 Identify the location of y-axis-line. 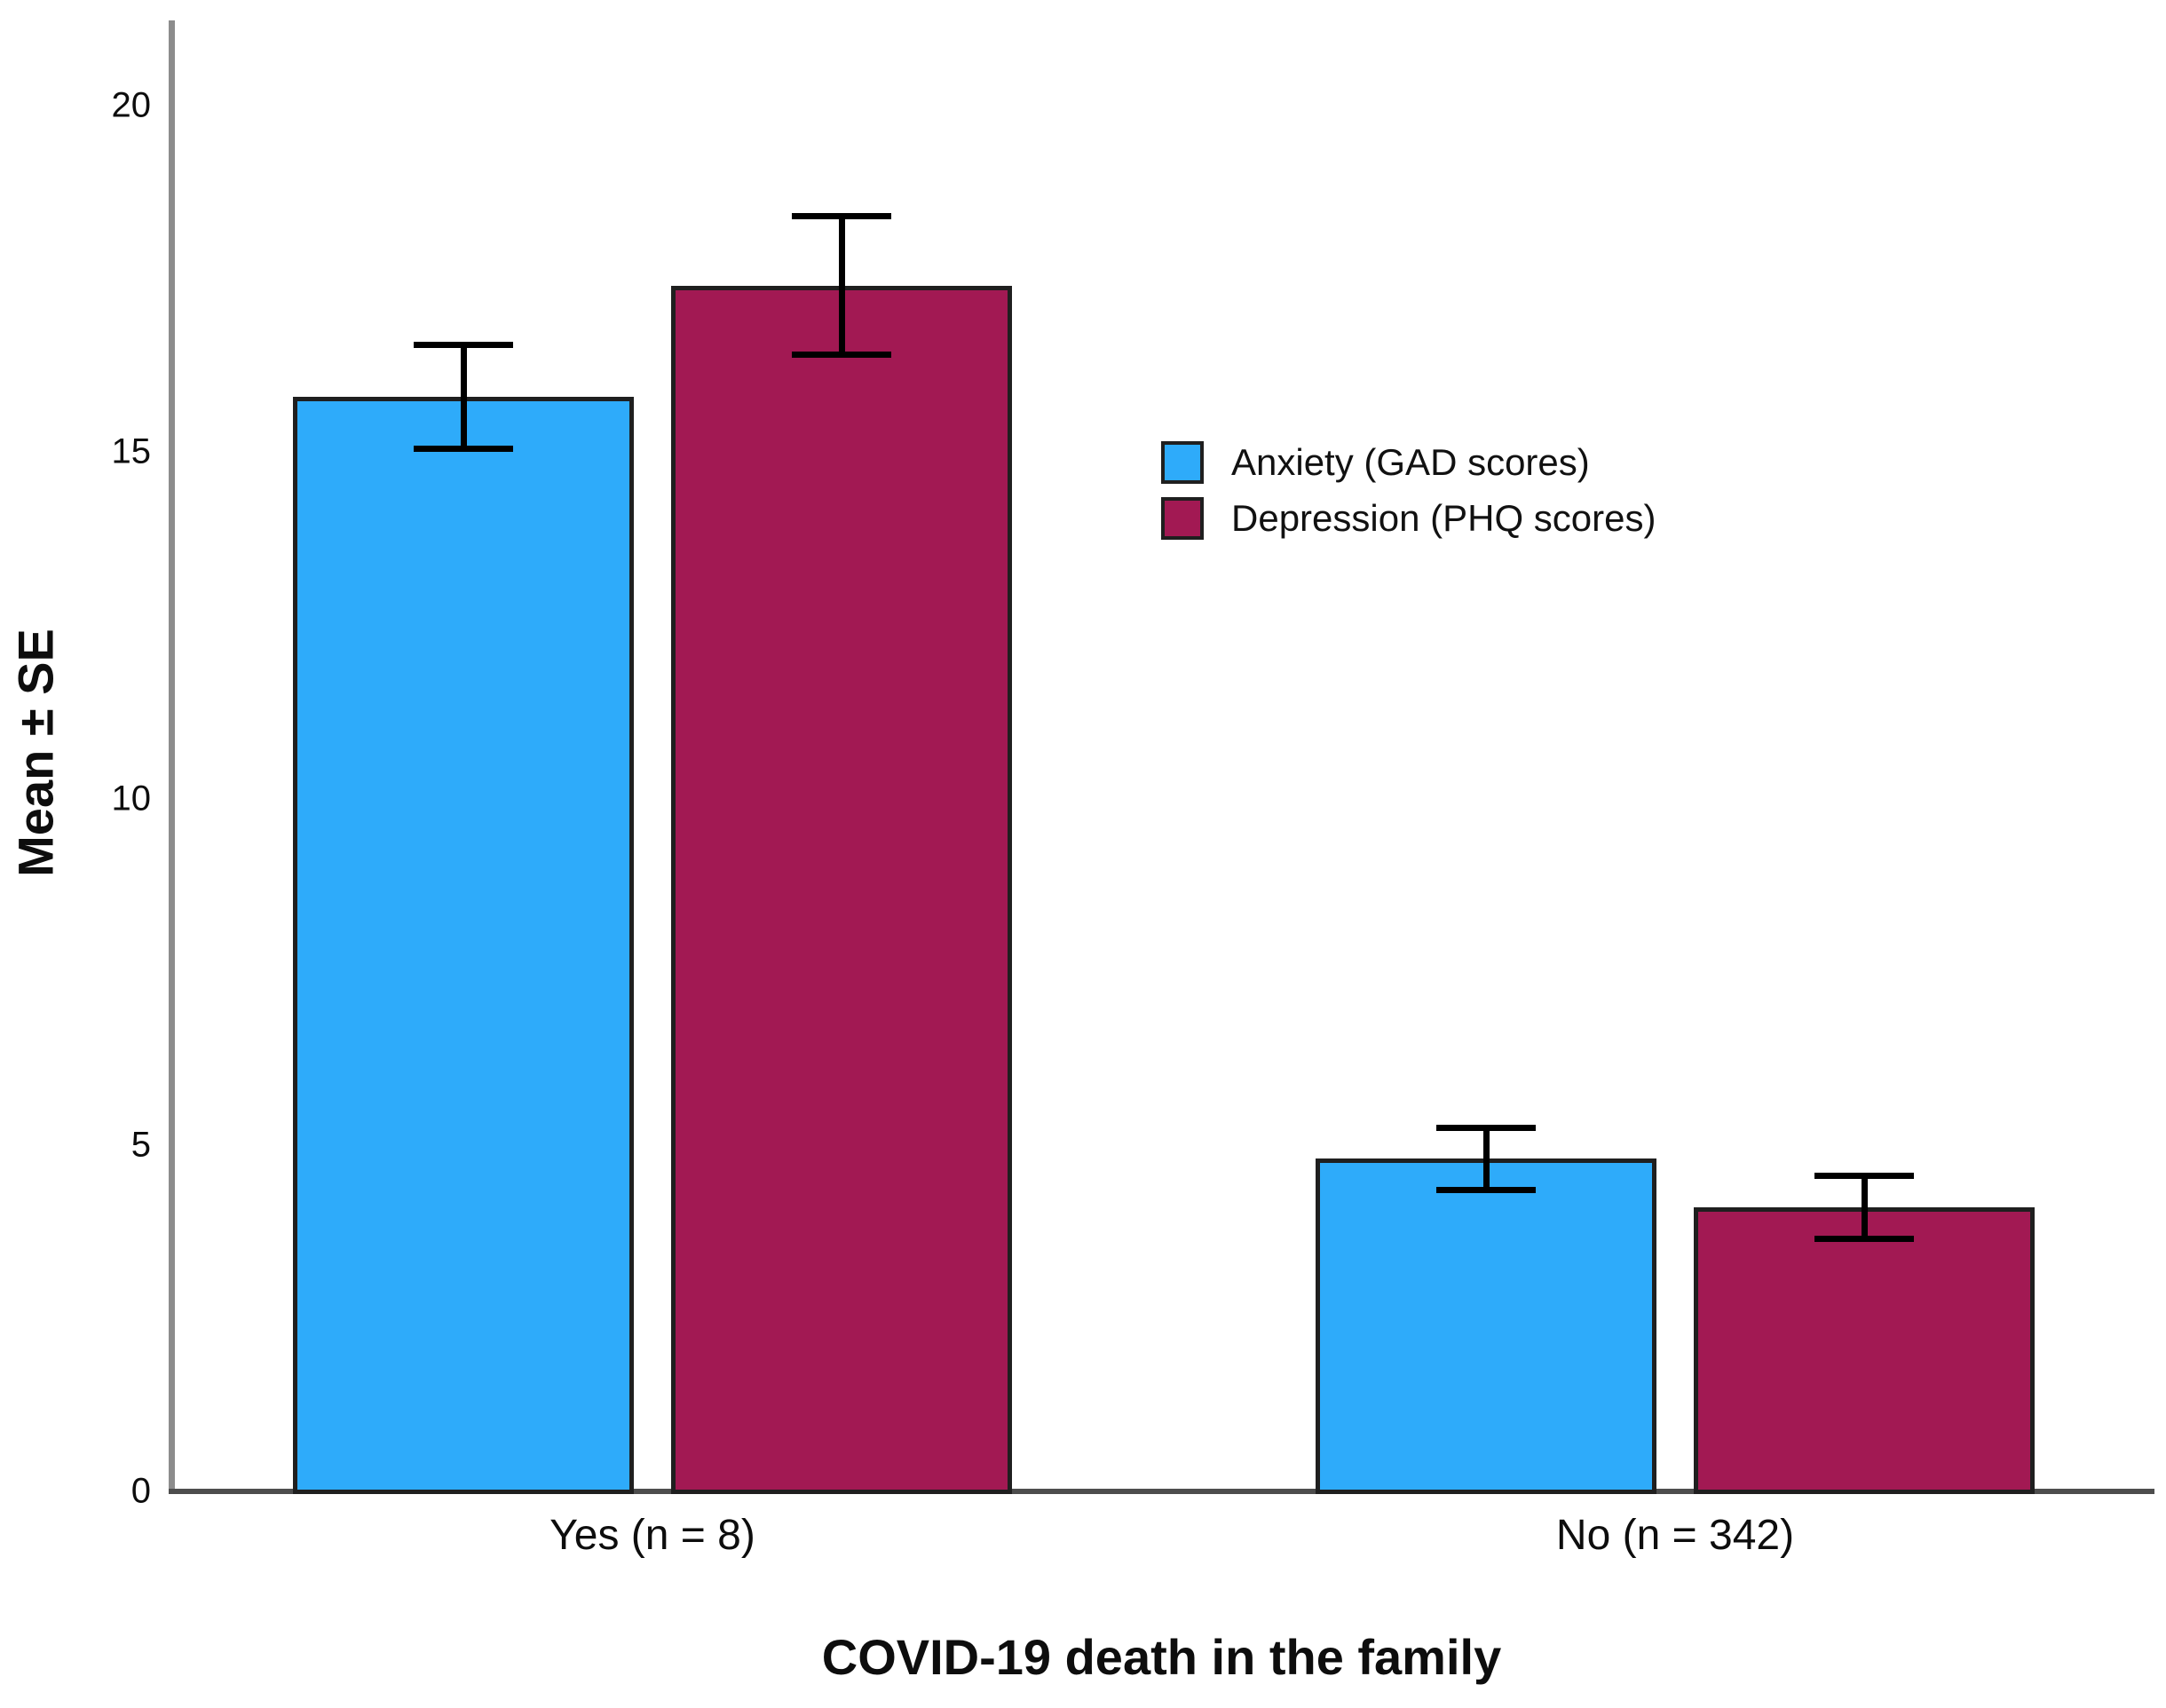
(172, 757).